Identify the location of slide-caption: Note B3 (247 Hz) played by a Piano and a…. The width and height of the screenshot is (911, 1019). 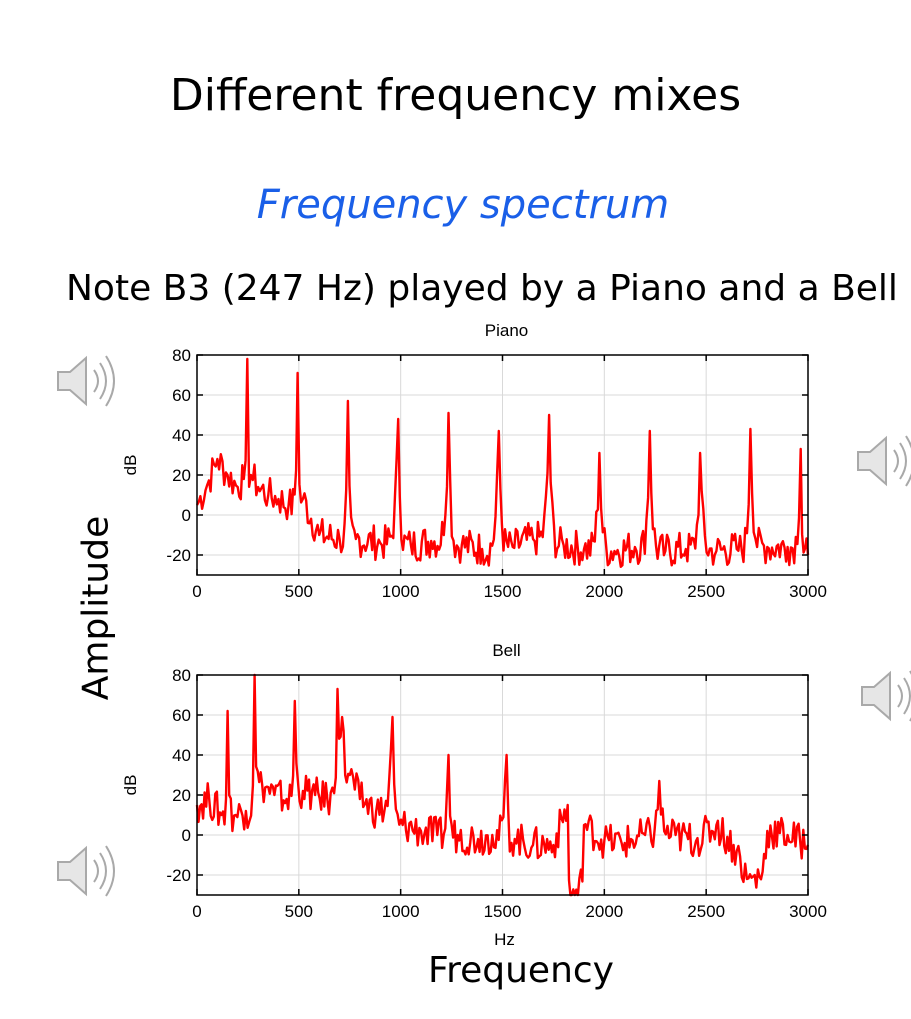
(482, 288).